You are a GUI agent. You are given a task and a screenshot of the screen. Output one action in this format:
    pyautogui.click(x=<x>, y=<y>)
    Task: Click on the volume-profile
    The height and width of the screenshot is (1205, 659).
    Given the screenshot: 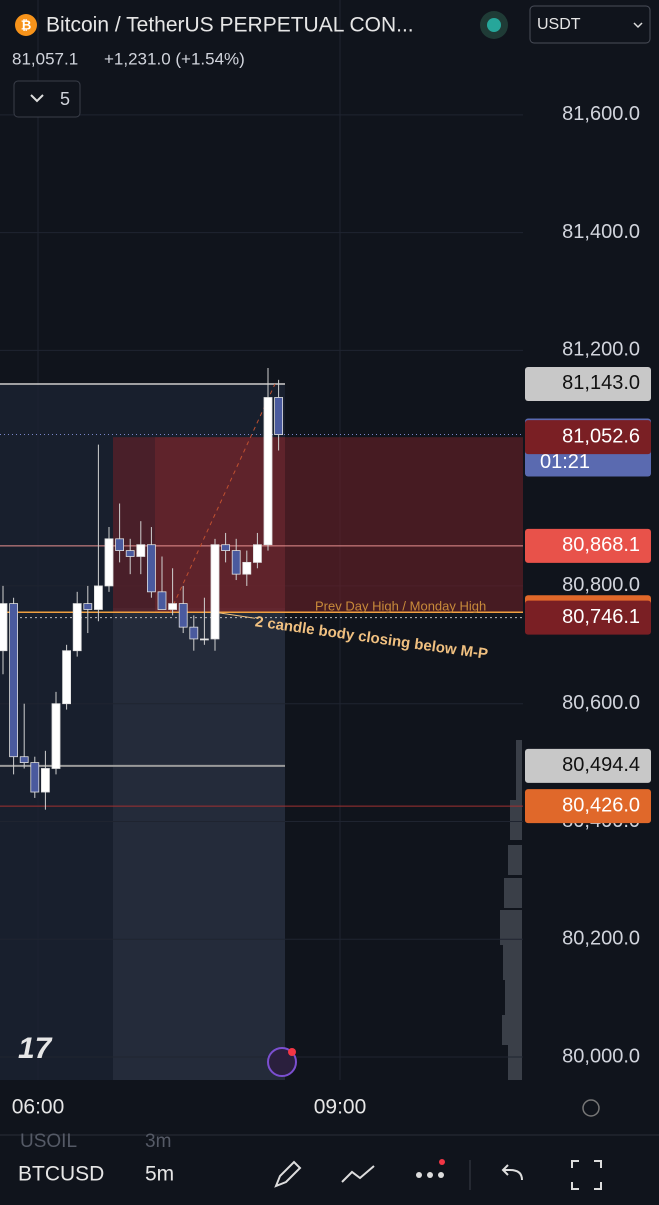 What is the action you would take?
    pyautogui.click(x=511, y=910)
    